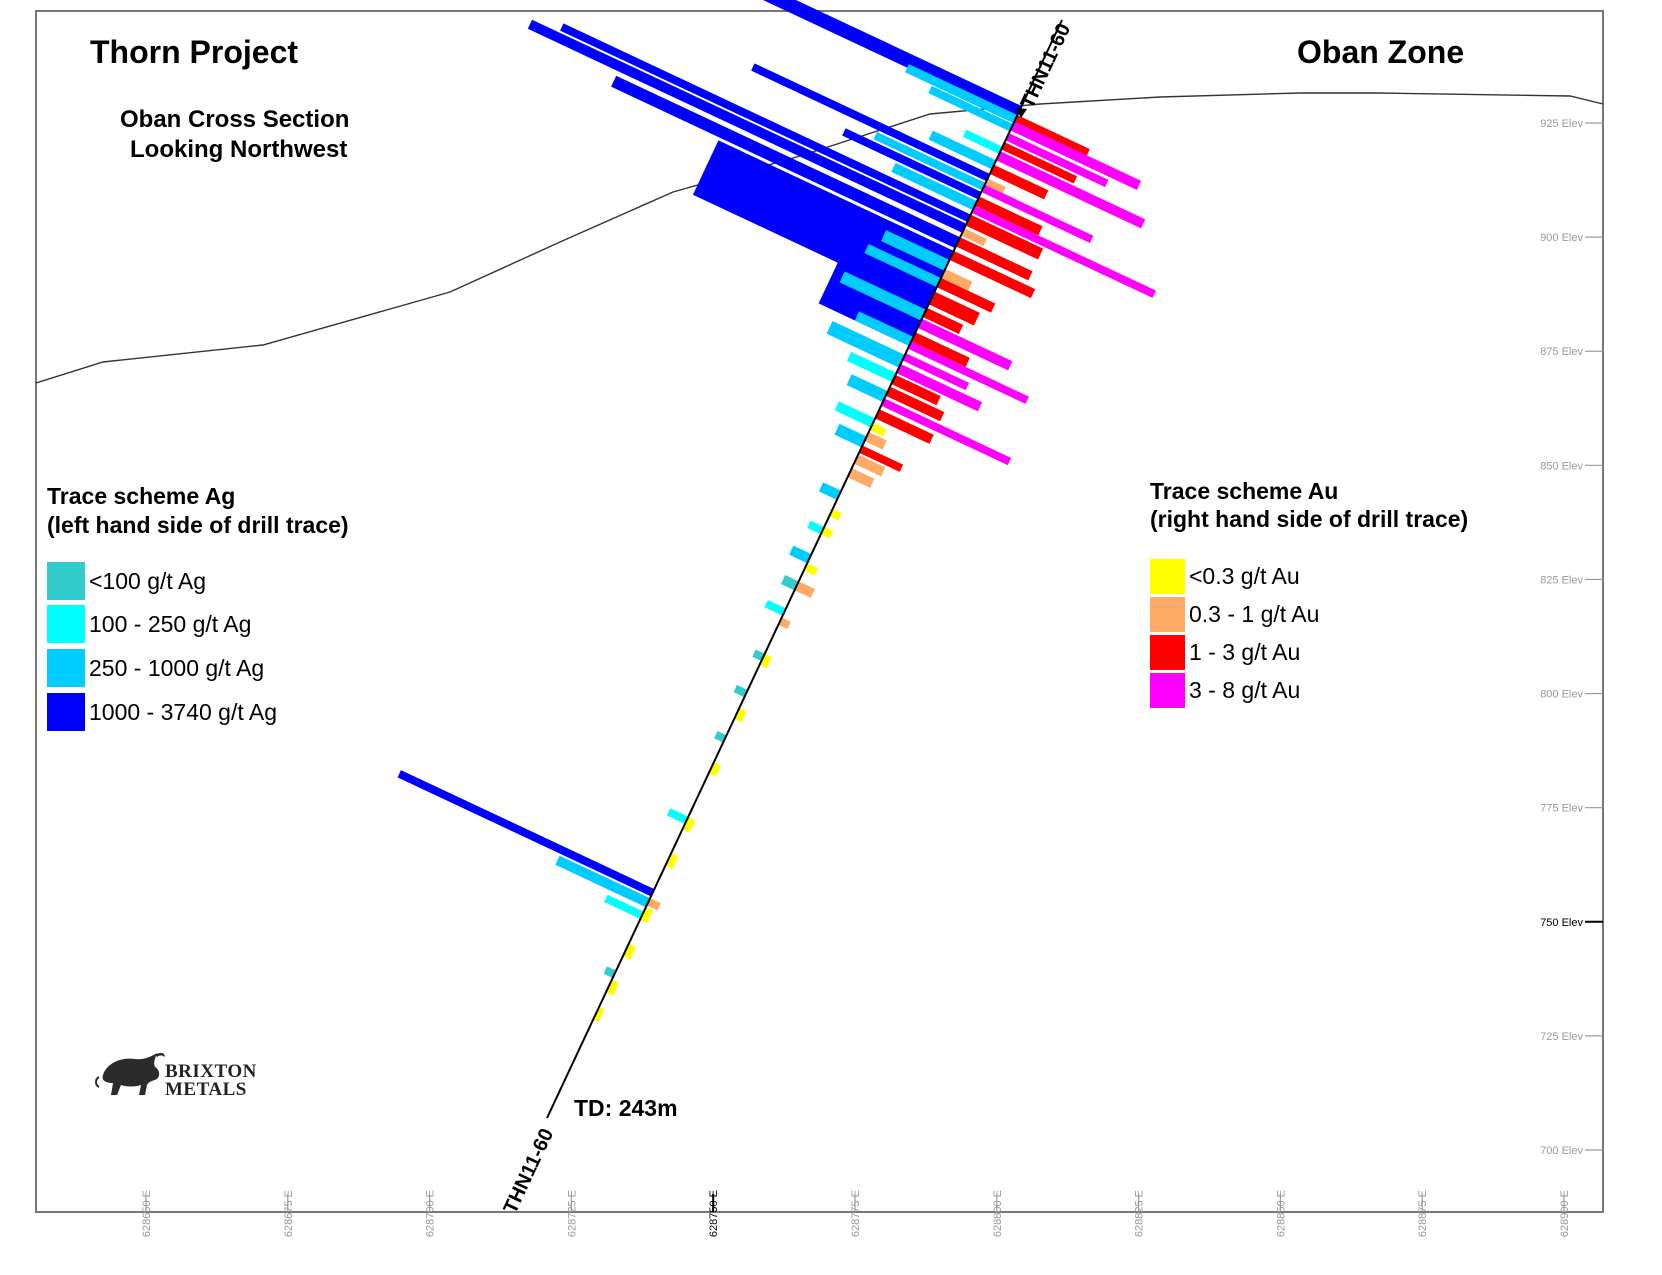 Image resolution: width=1662 pixels, height=1275 pixels. Describe the element at coordinates (1244, 491) in the screenshot. I see `au-legend-title-line1: Trace scheme Au` at that location.